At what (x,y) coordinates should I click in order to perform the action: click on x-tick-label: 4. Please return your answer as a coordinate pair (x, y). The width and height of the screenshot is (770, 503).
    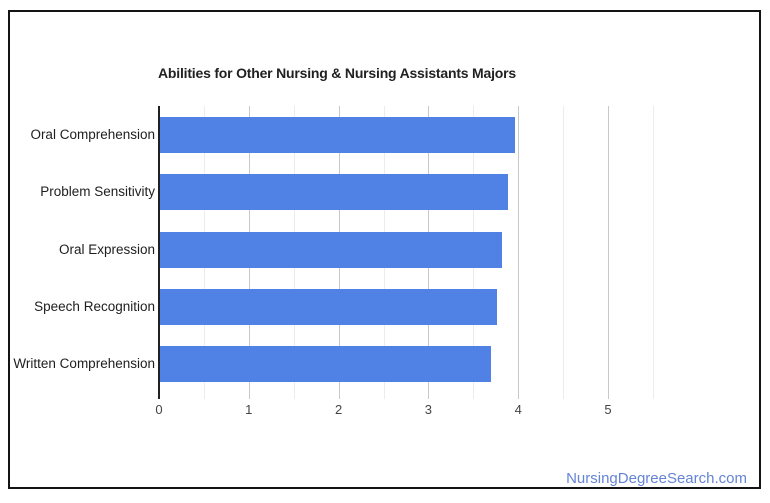
    Looking at the image, I should click on (518, 409).